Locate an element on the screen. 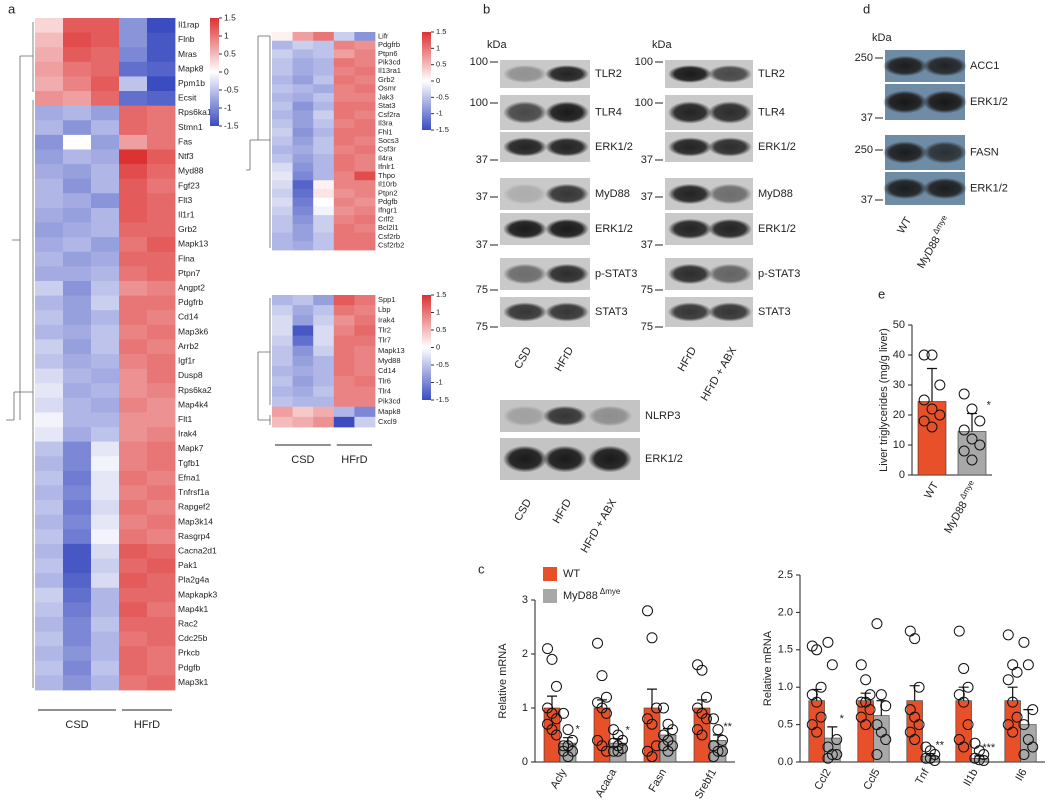 The image size is (1050, 806). significance-label: ** is located at coordinates (727, 727).